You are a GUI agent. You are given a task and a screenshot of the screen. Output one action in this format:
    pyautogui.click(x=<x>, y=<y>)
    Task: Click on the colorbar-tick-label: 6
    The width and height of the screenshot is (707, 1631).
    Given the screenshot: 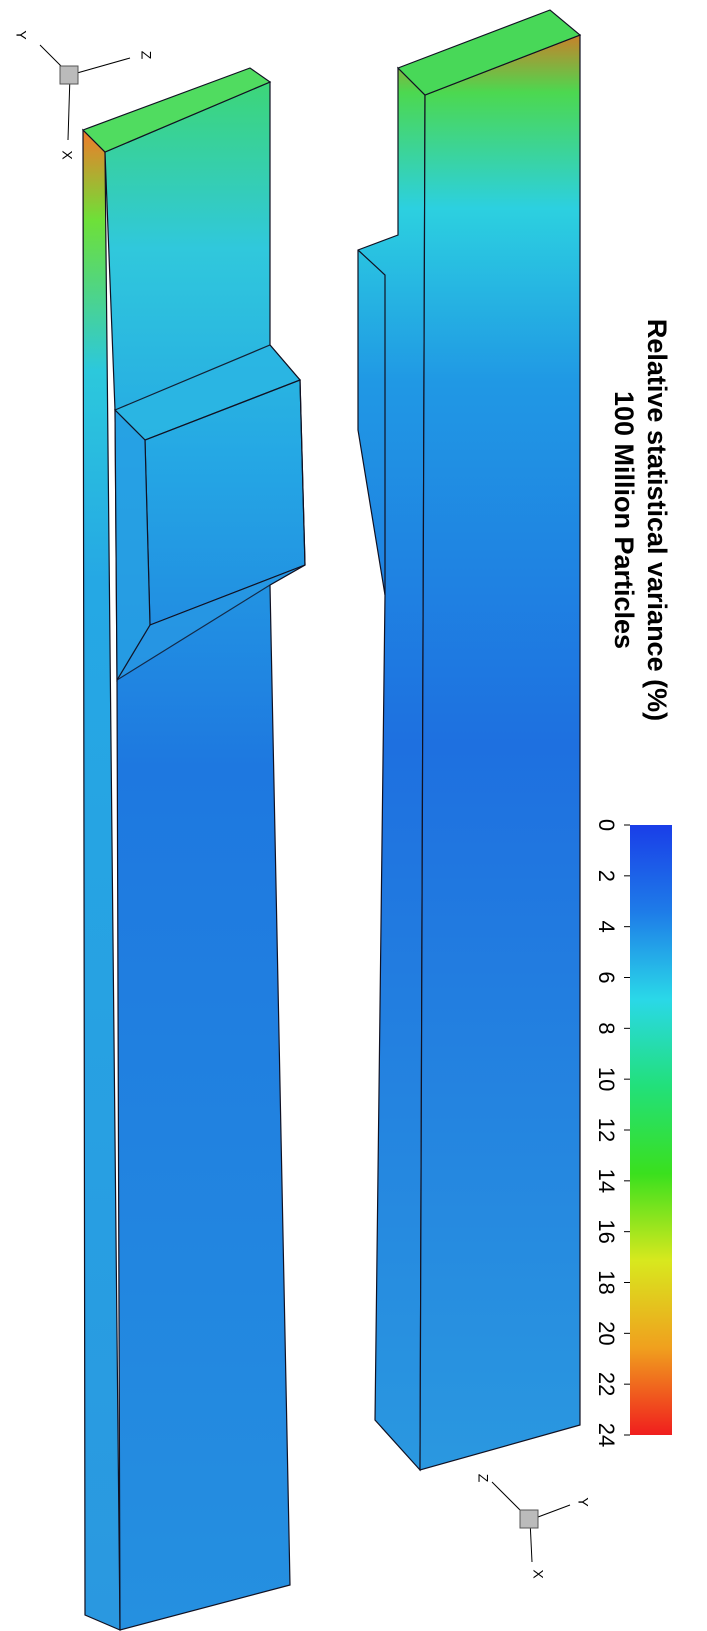 What is the action you would take?
    pyautogui.click(x=606, y=977)
    